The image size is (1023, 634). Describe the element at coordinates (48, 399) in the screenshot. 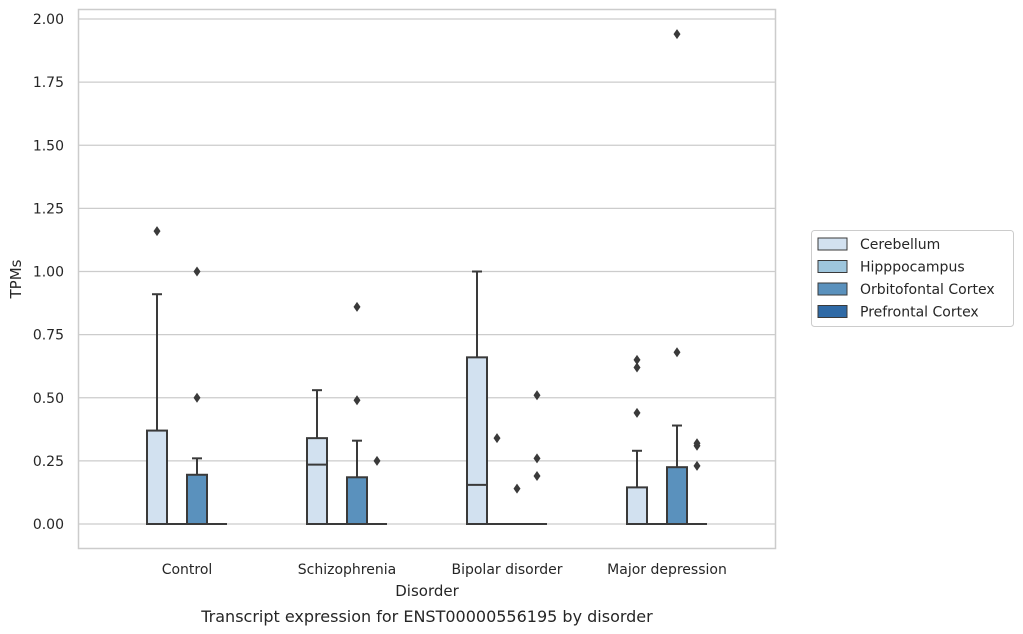

I see `y-tick-label: 0.50` at that location.